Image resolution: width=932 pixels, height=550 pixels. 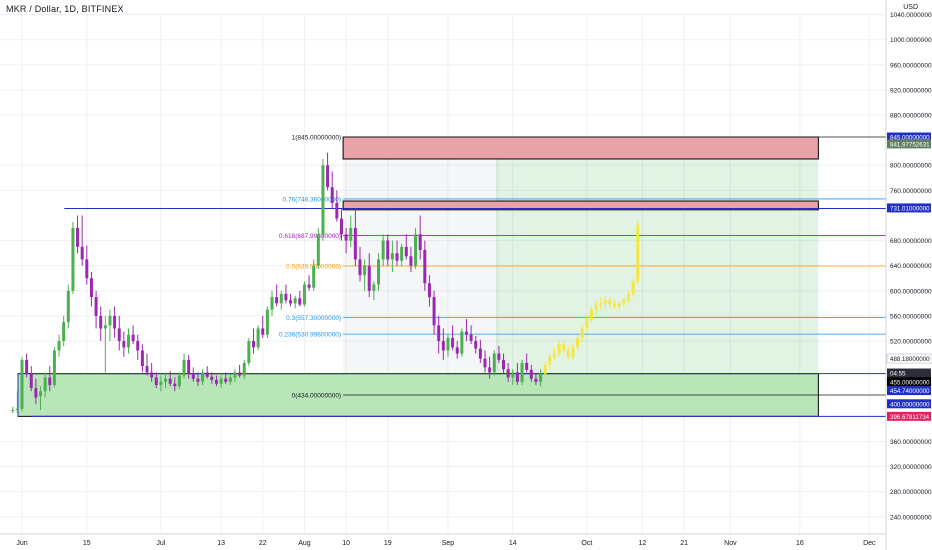 What do you see at coordinates (580, 148) in the screenshot?
I see `zone-resistance-top` at bounding box center [580, 148].